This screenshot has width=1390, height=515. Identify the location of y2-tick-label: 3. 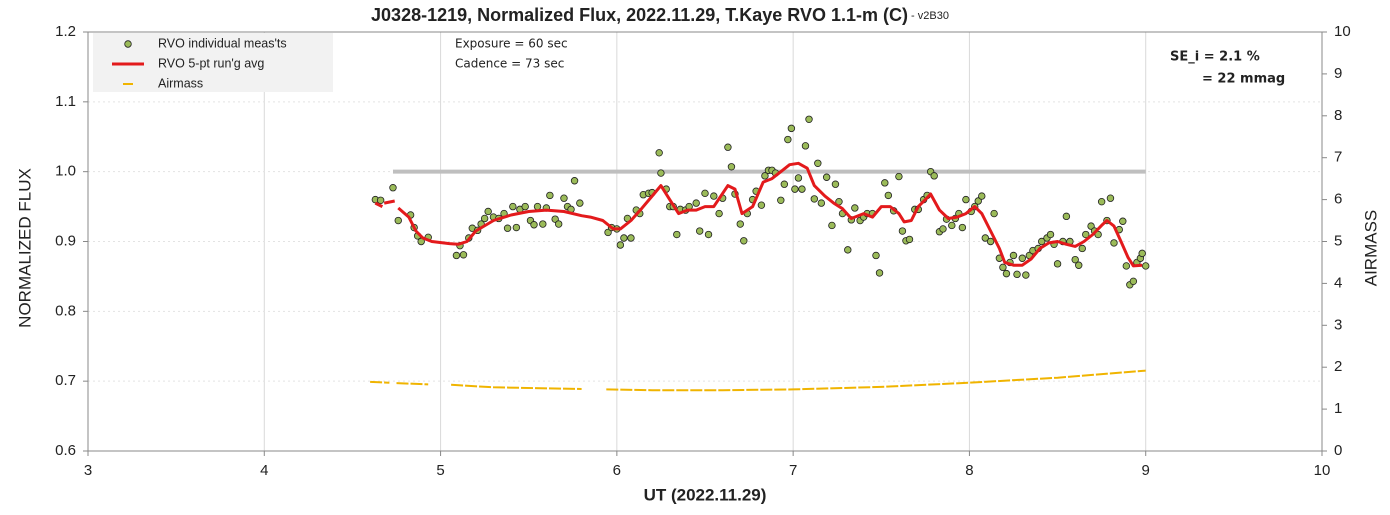
(1338, 324).